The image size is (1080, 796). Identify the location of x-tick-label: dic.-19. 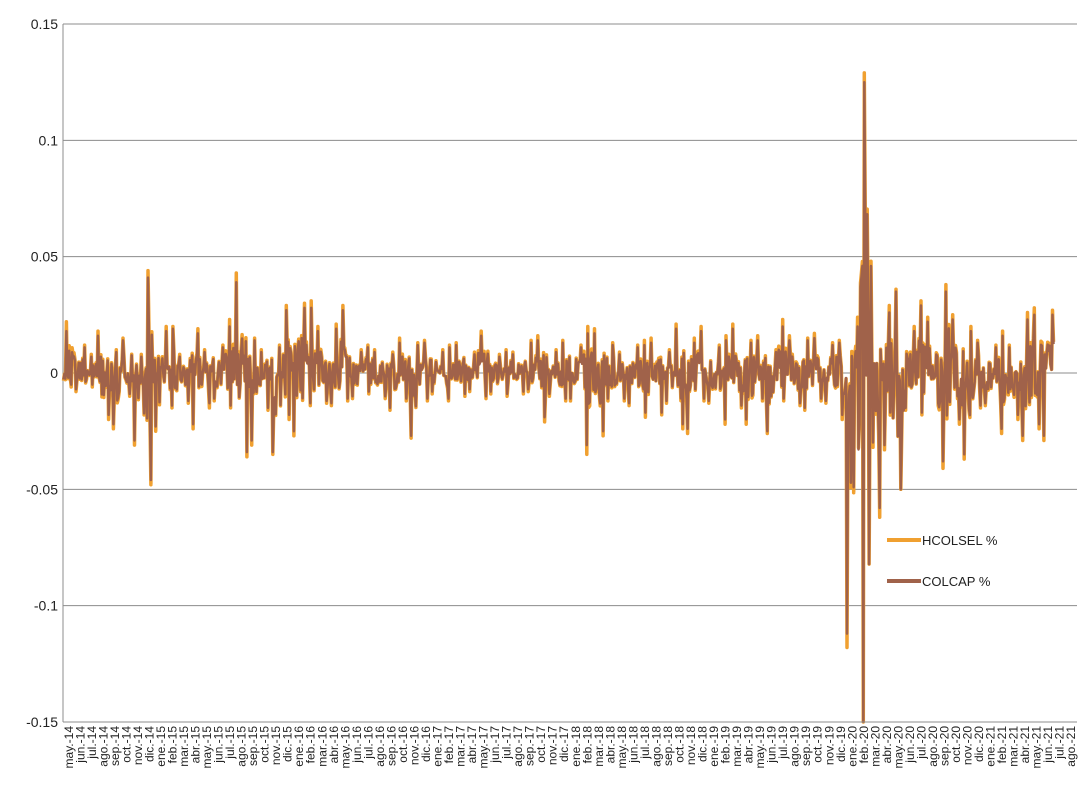
(841, 744).